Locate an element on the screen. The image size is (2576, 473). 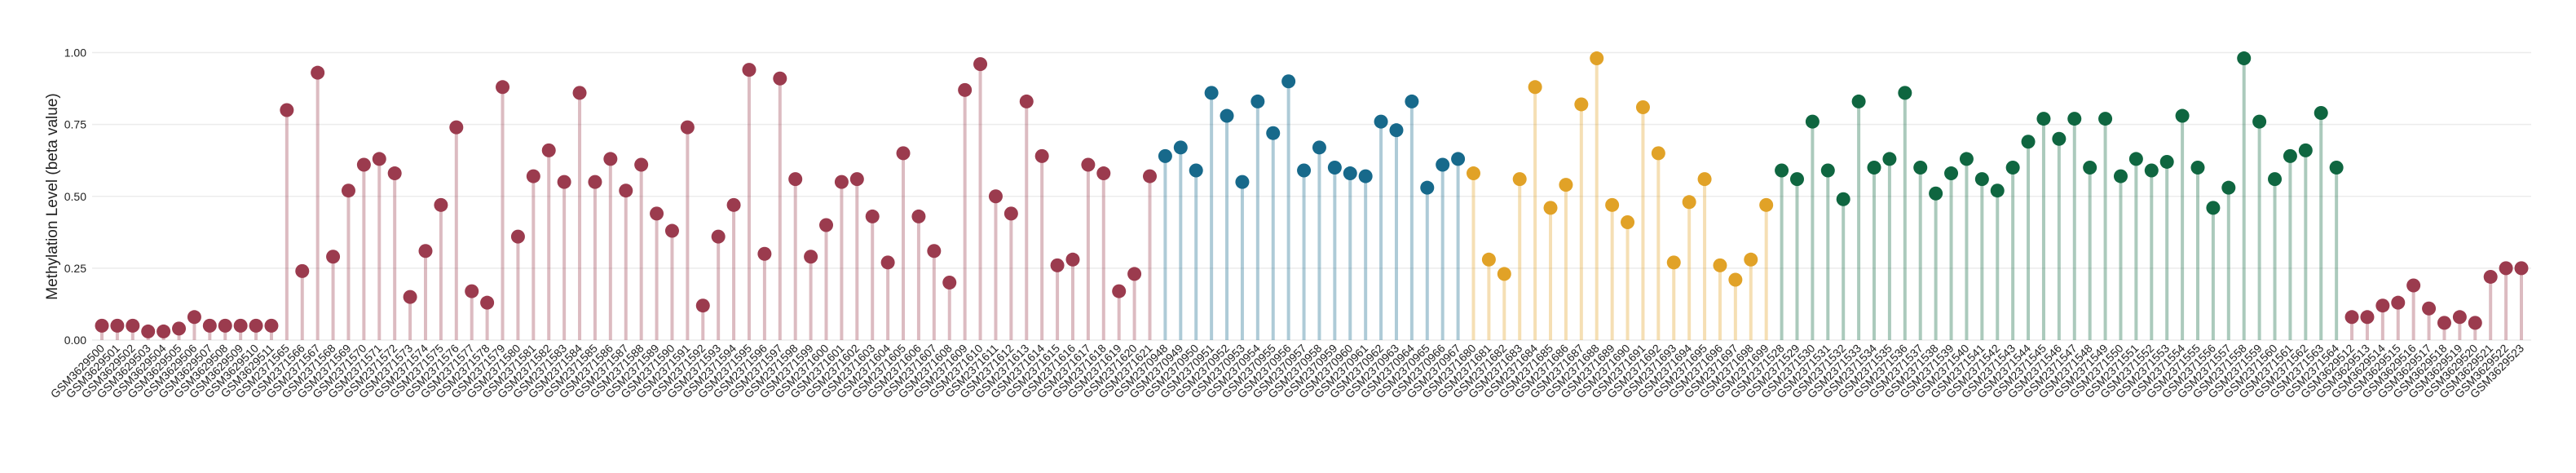
y-tick-label: 0.25 is located at coordinates (75, 268).